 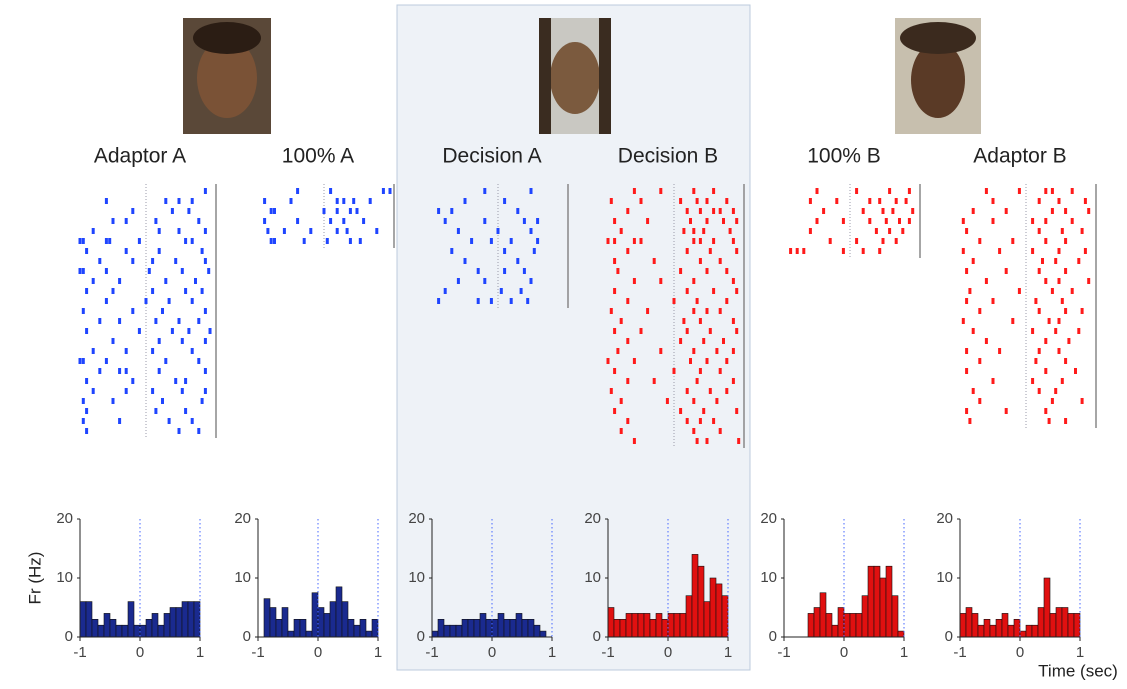 I want to click on x-tick-label: -1, so click(x=783, y=652).